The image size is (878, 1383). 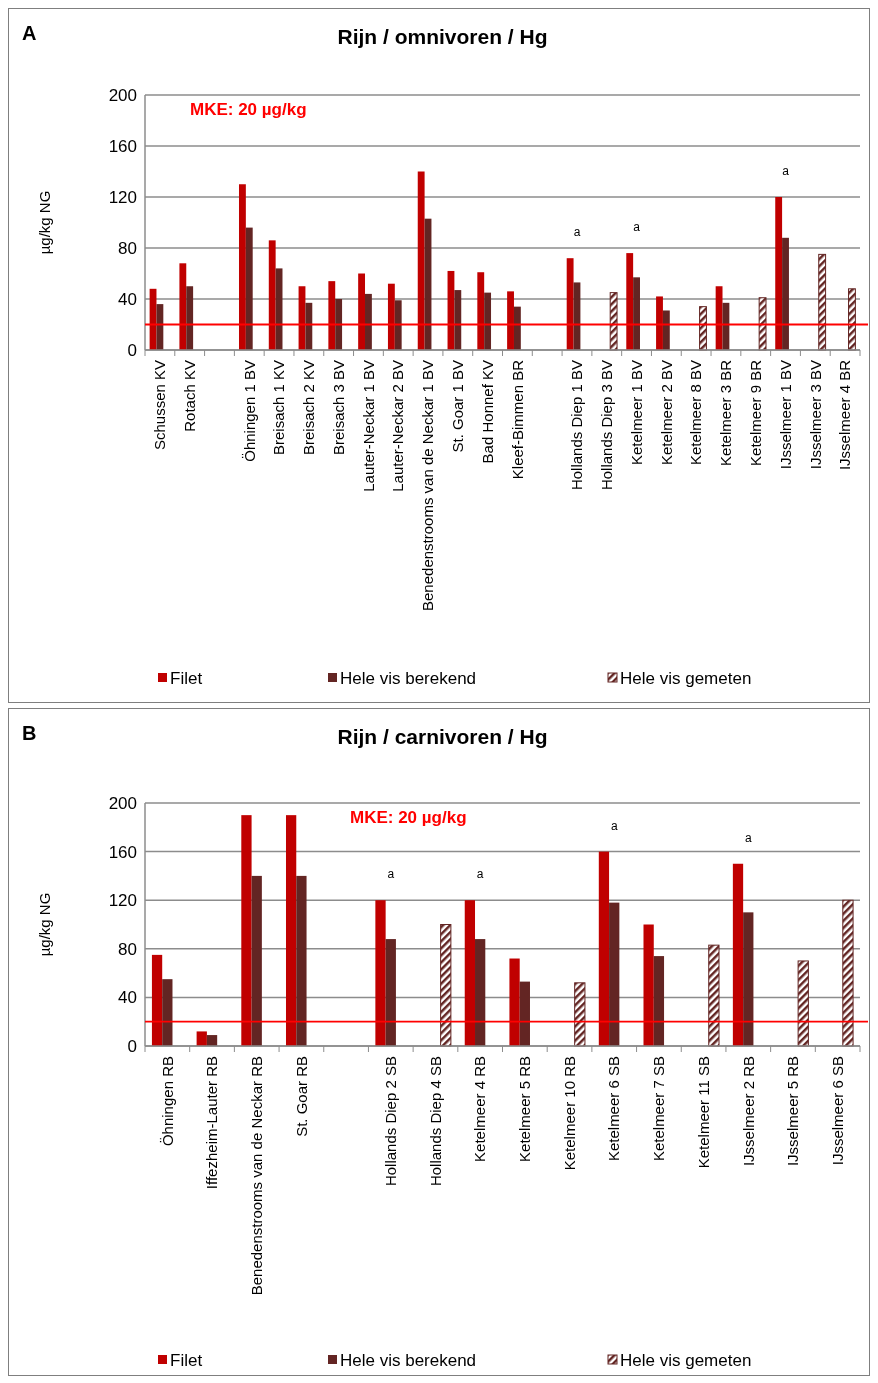 What do you see at coordinates (248, 109) in the screenshot?
I see `ref-line-label: MKE: 20 µg/kg` at bounding box center [248, 109].